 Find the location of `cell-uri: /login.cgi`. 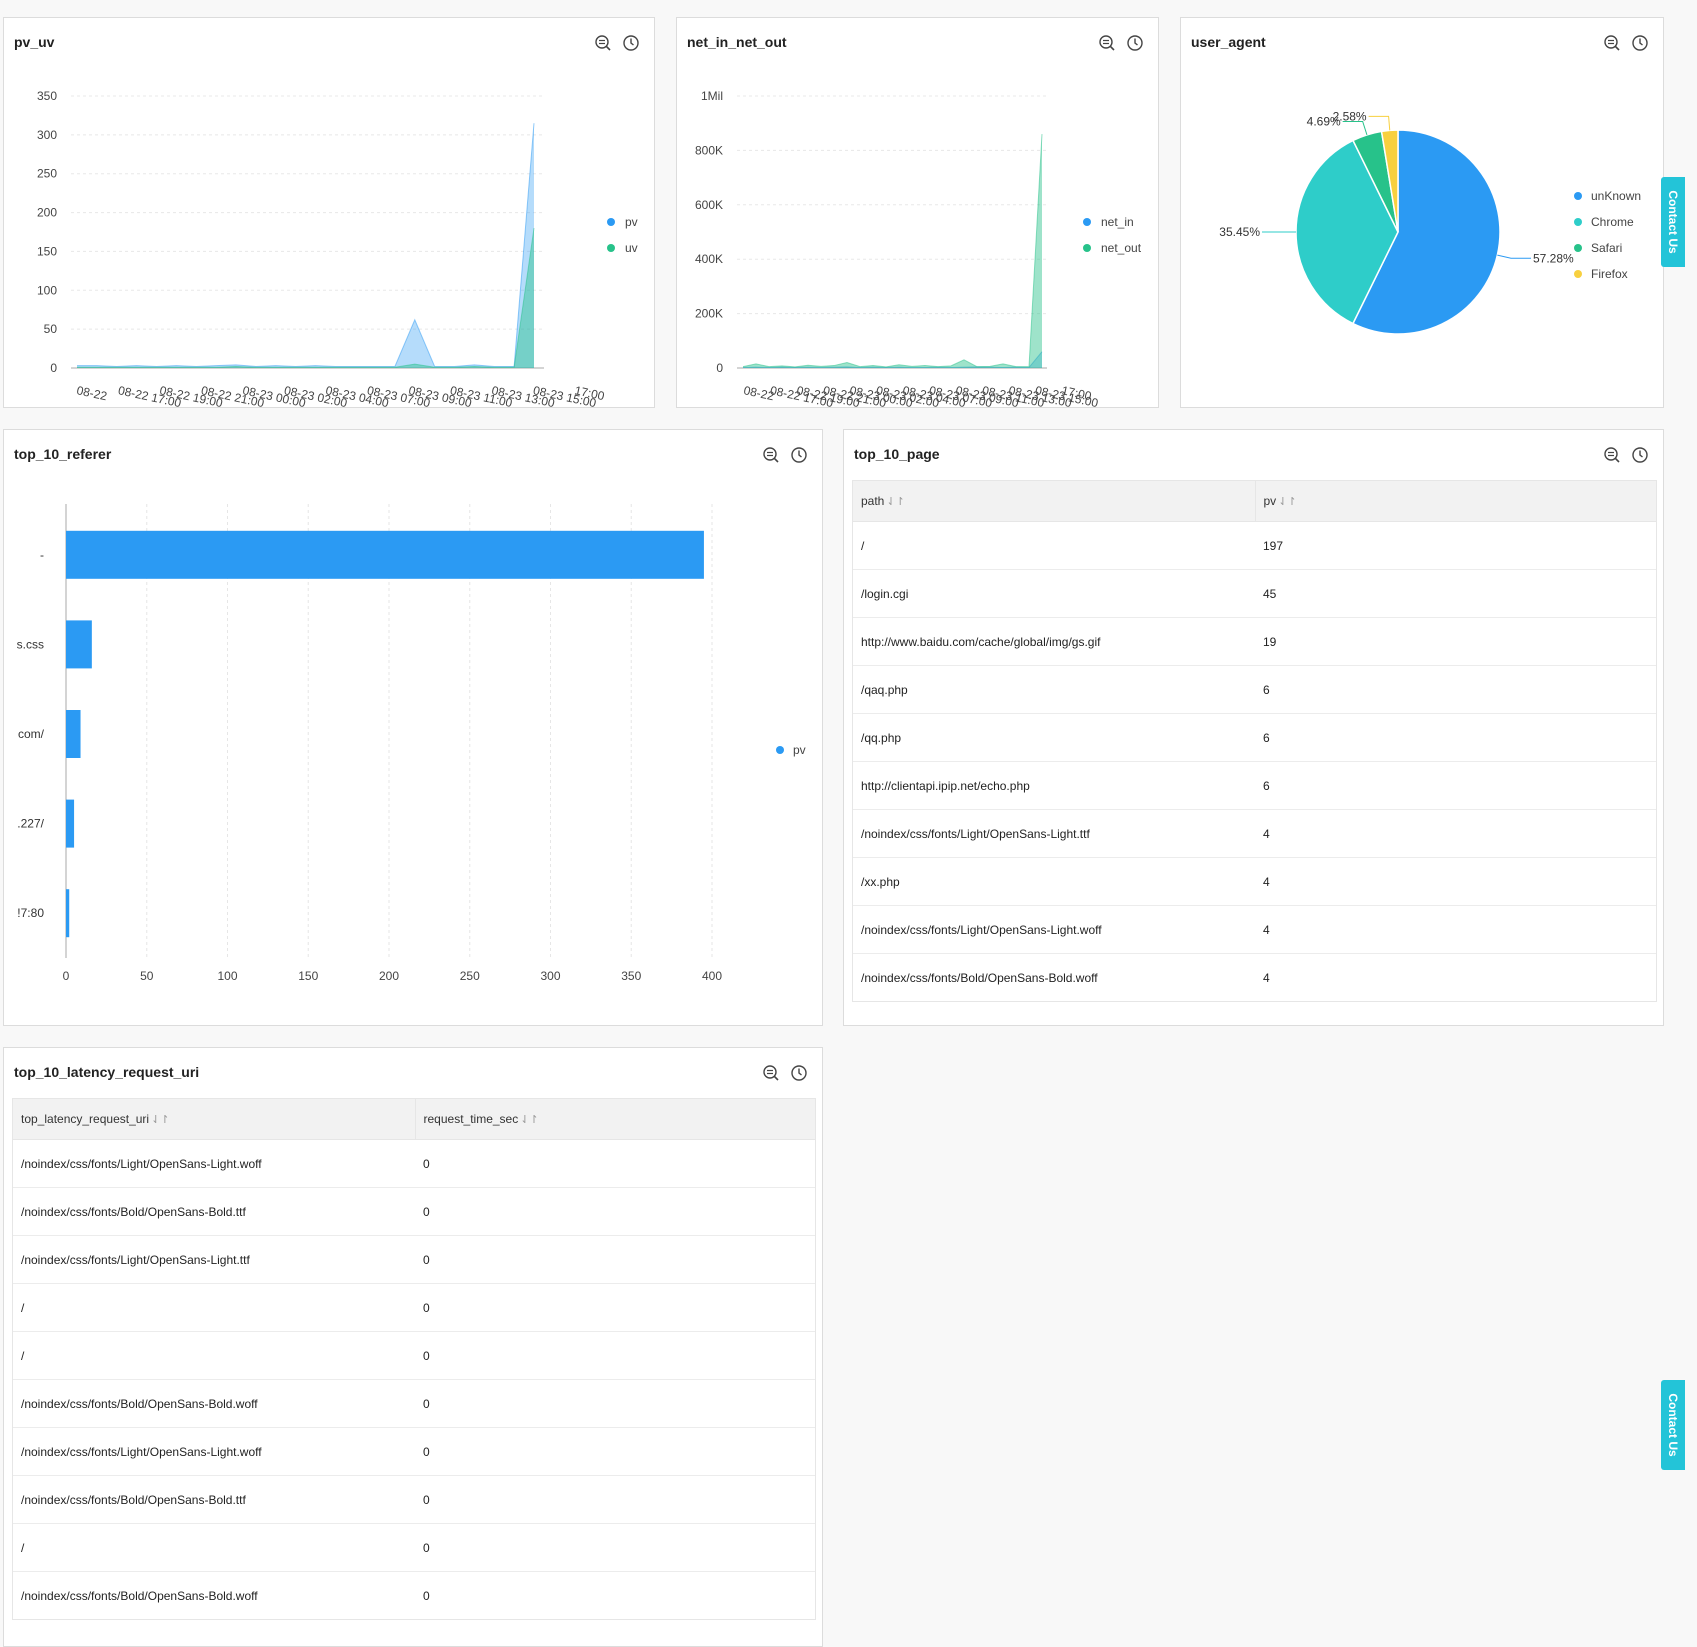

cell-uri: /login.cgi is located at coordinates (1054, 594).